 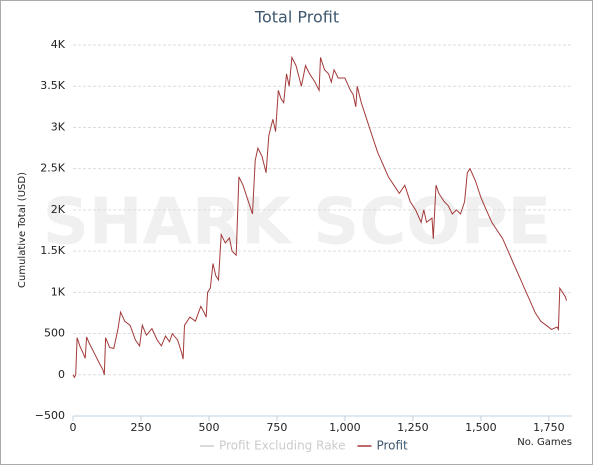 I want to click on y-tick-label: 4K, so click(x=58, y=44).